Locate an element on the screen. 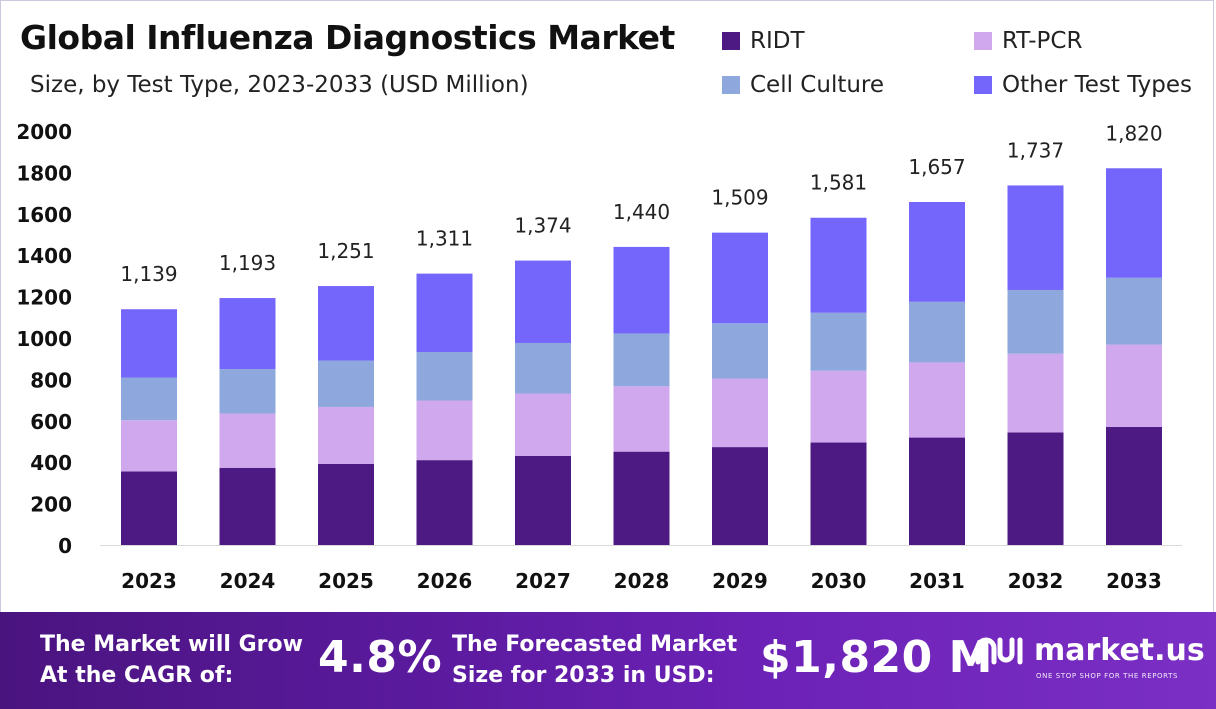  x-tick-label: 2023 is located at coordinates (149, 581).